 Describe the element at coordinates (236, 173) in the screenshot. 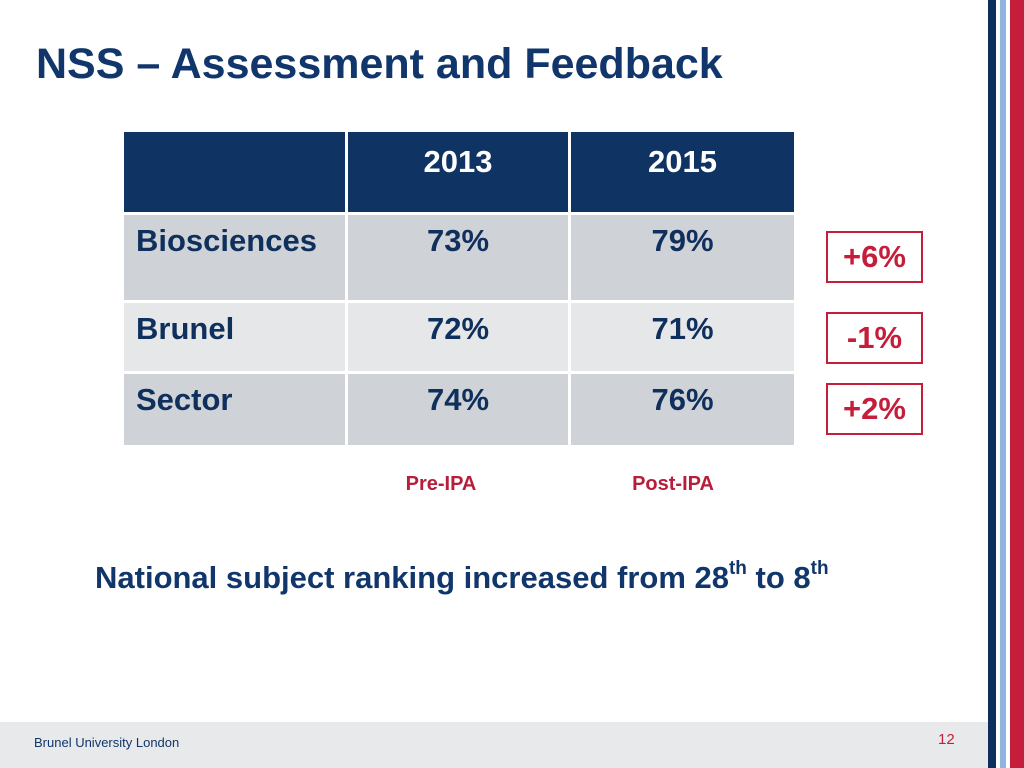

I see `header-cell-empty` at that location.